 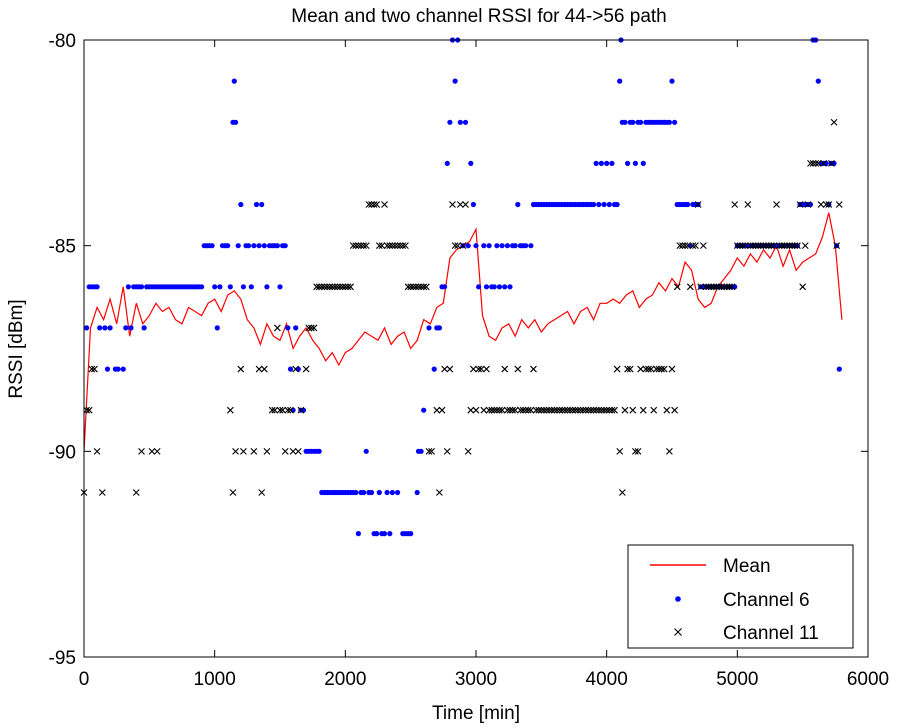 What do you see at coordinates (345, 679) in the screenshot?
I see `x-tick-label: 2000` at bounding box center [345, 679].